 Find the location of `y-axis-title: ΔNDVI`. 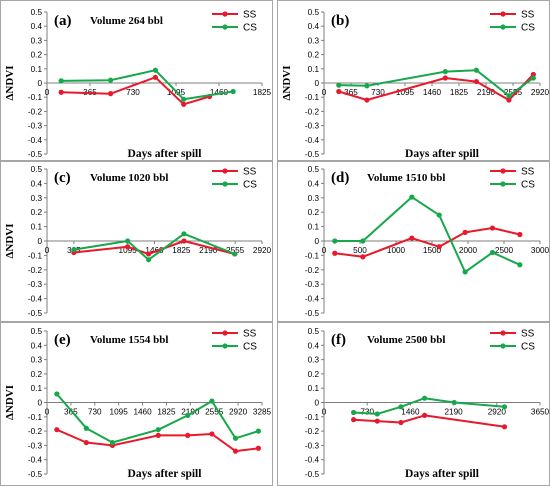

y-axis-title: ΔNDVI is located at coordinates (10, 402).